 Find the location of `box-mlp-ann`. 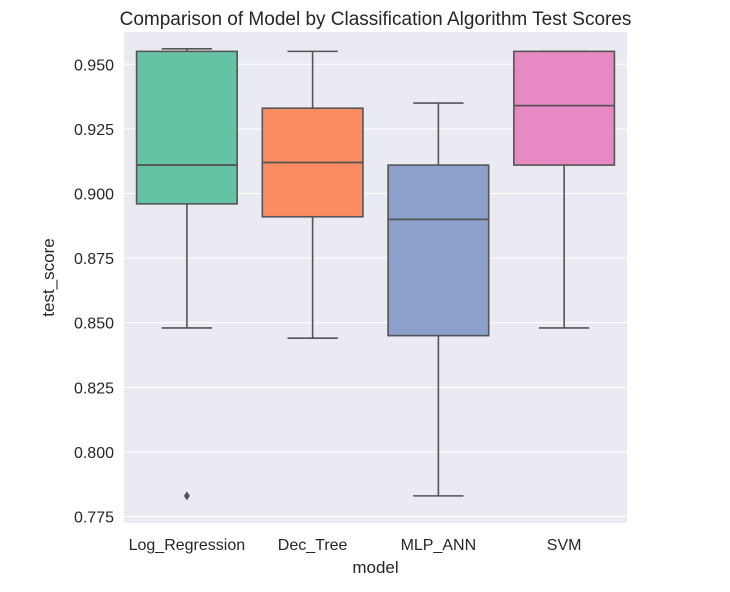

box-mlp-ann is located at coordinates (438, 299).